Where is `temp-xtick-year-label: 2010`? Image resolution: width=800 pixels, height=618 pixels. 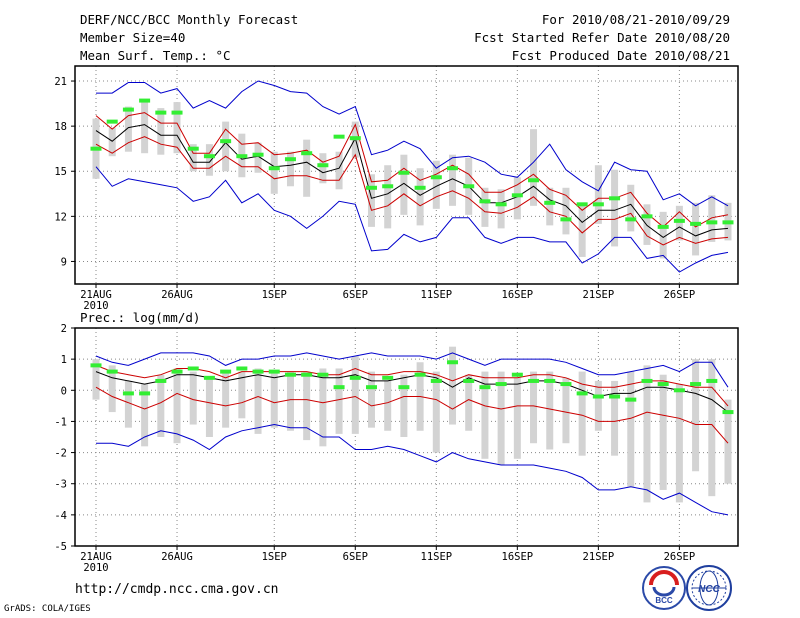 temp-xtick-year-label: 2010 is located at coordinates (95, 306).